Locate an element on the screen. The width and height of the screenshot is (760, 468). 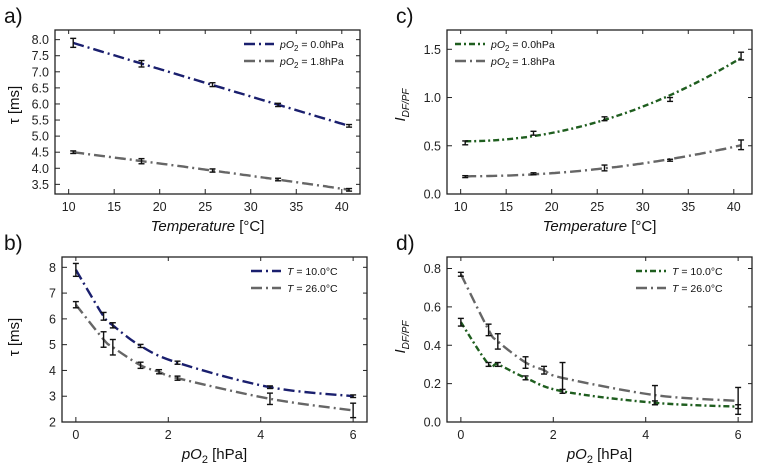
y-tick-label: 8 is located at coordinates (52, 268).